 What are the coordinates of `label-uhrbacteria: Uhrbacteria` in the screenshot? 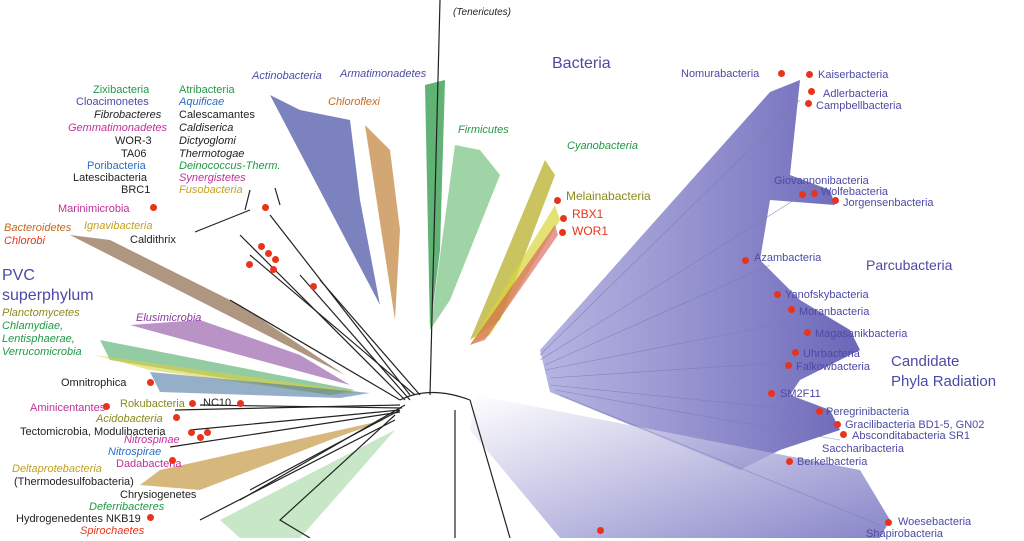 It's located at (831, 354).